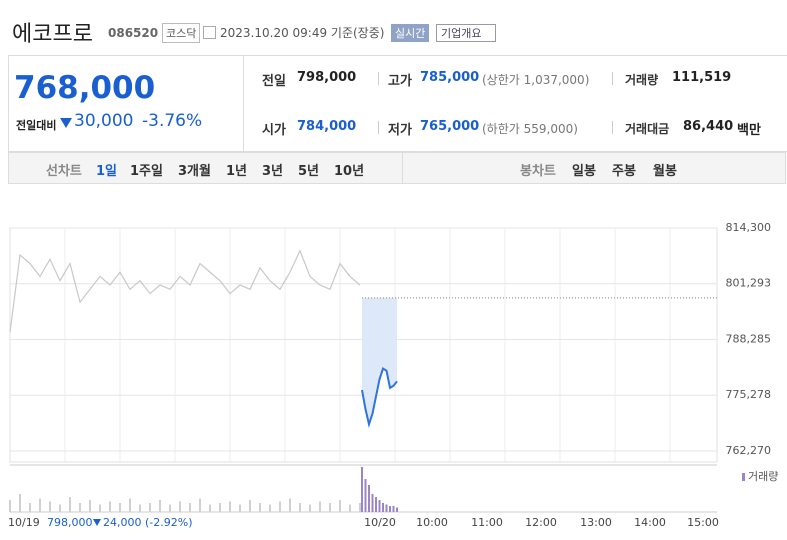 This screenshot has height=540, width=787. What do you see at coordinates (450, 77) in the screenshot?
I see `stat-value: 785,000` at bounding box center [450, 77].